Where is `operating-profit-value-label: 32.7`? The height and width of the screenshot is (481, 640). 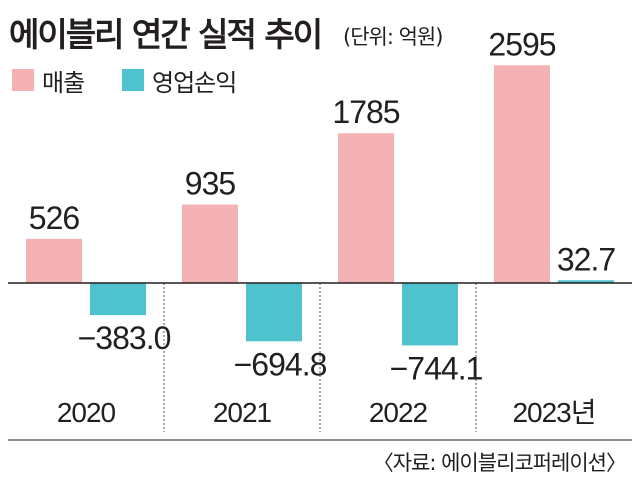
operating-profit-value-label: 32.7 is located at coordinates (586, 259).